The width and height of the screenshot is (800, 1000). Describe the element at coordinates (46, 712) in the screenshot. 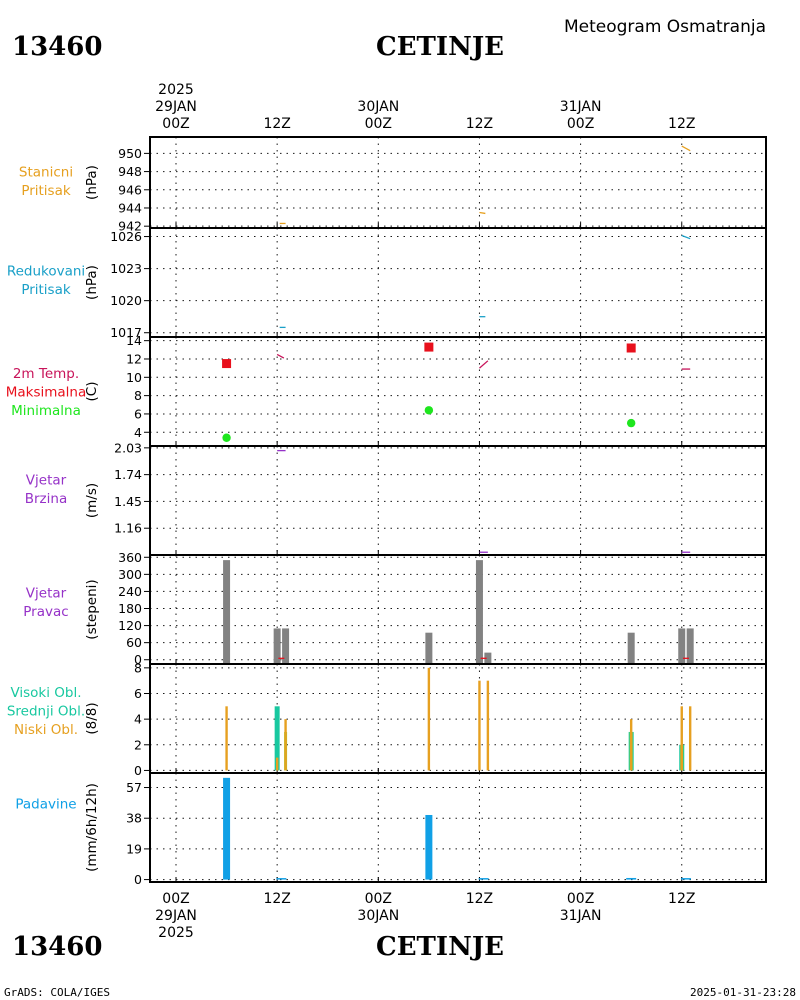

I see `panel-label-line: Srednji Obl.` at that location.